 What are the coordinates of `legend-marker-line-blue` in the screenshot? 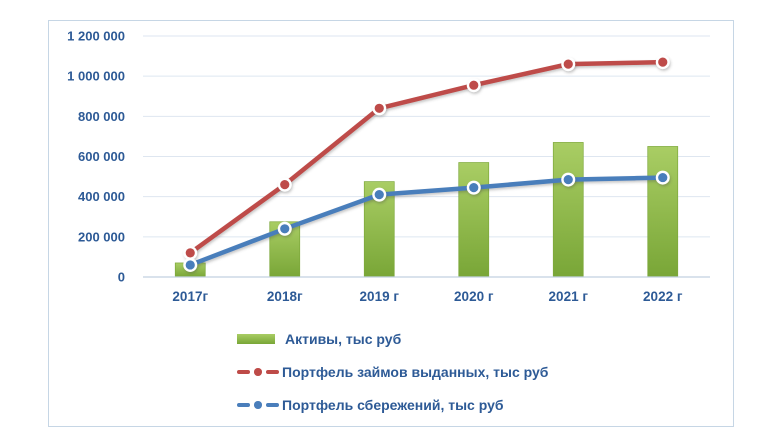 It's located at (258, 405).